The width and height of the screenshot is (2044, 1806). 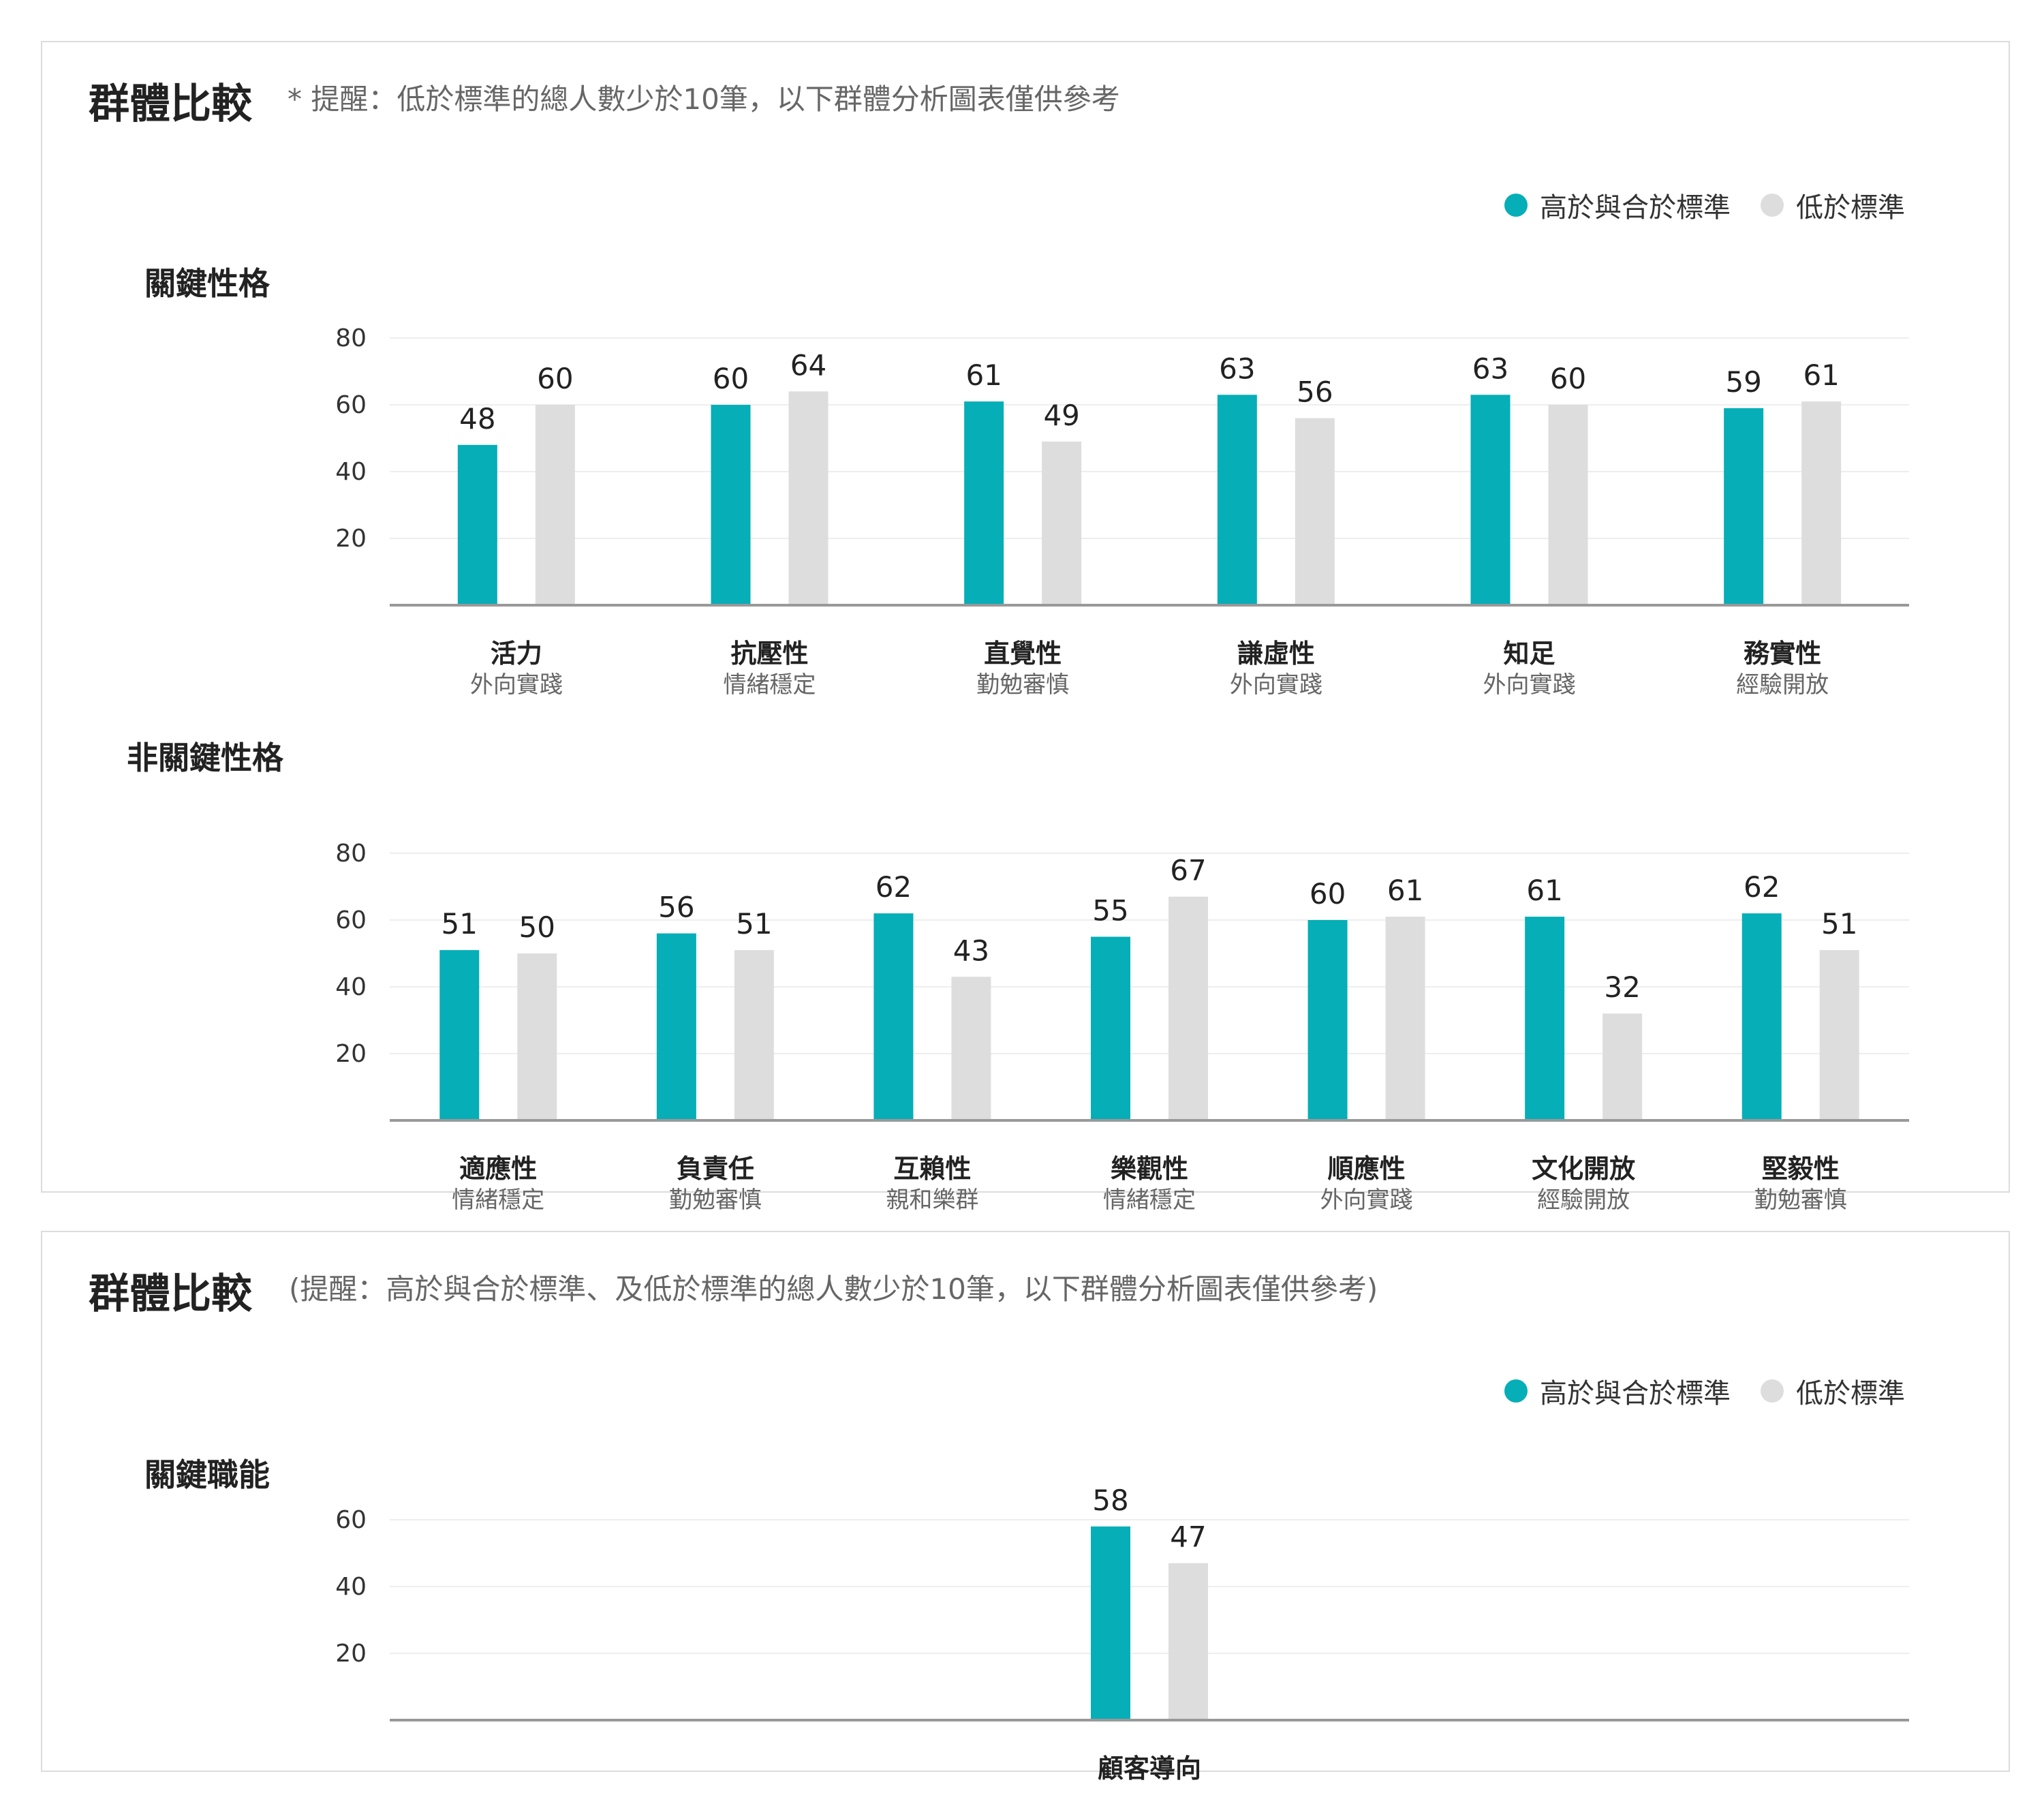 What do you see at coordinates (1149, 1769) in the screenshot?
I see `category-label: 顧客導向` at bounding box center [1149, 1769].